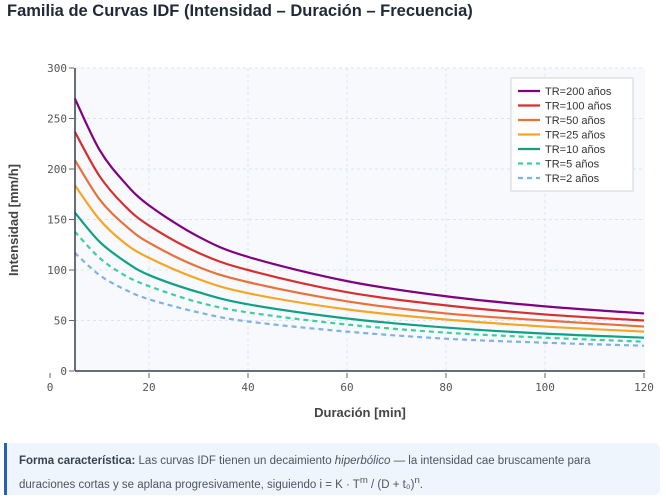 This screenshot has width=666, height=499. What do you see at coordinates (578, 92) in the screenshot?
I see `legend-label: TR=200 años` at bounding box center [578, 92].